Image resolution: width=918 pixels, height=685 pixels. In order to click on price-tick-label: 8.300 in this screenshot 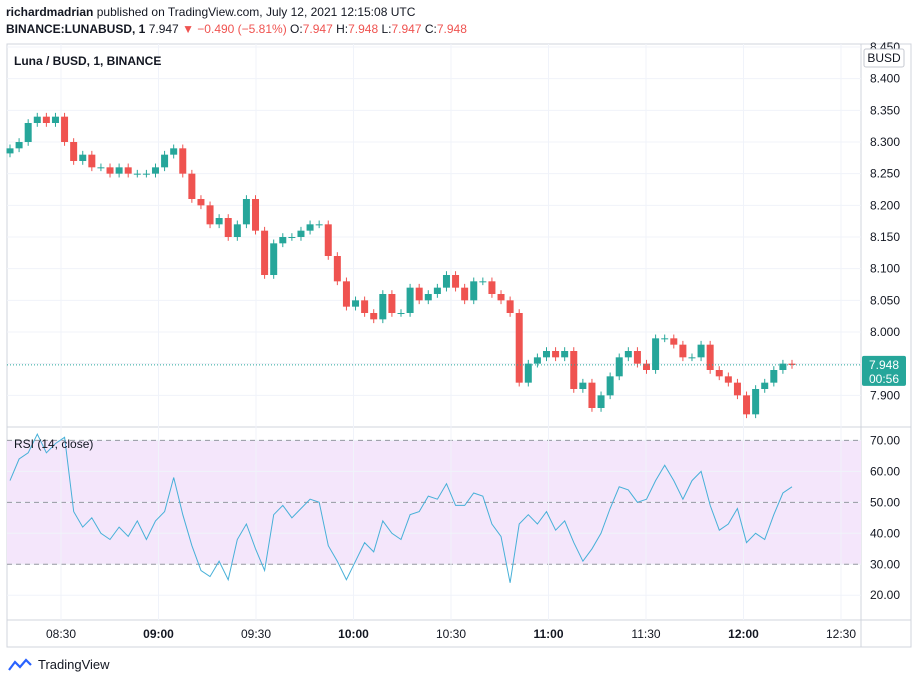, I will do `click(885, 142)`.